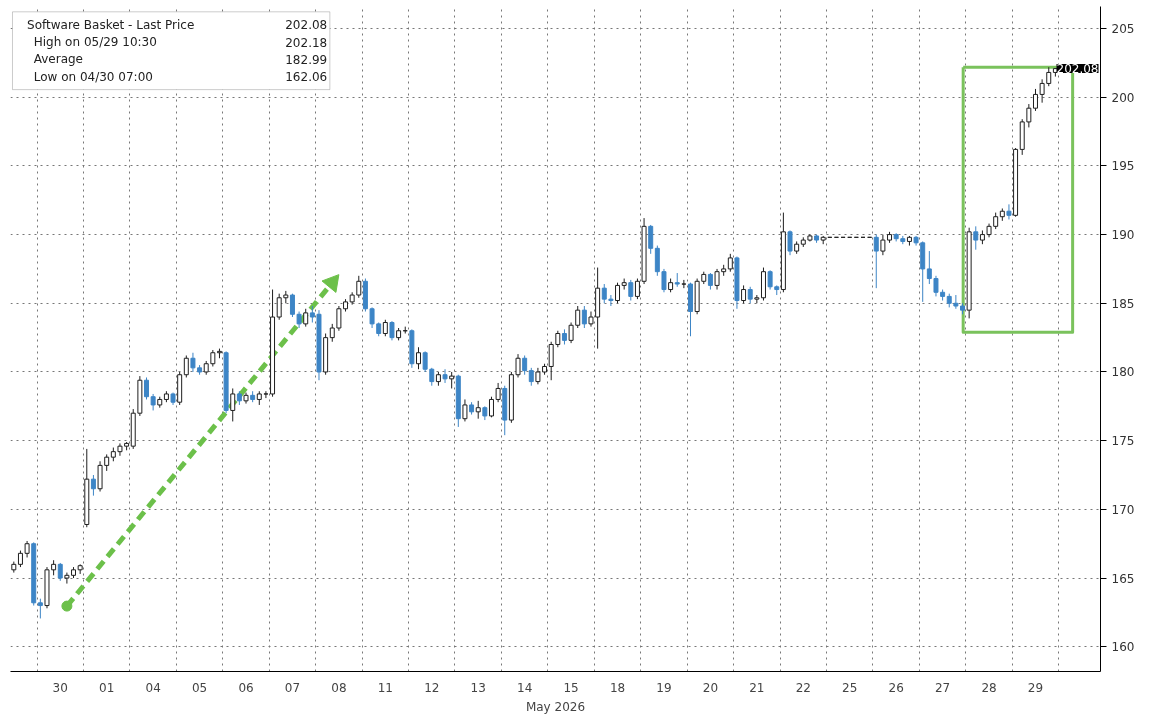 The image size is (1155, 719). What do you see at coordinates (896, 687) in the screenshot?
I see `x-tick-label: 26` at bounding box center [896, 687].